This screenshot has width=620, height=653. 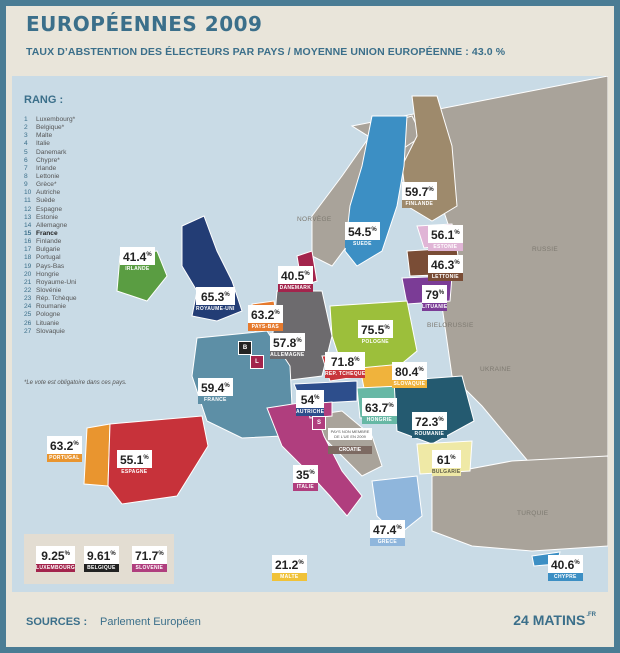 I want to click on rank-number: 18, so click(x=28, y=258).